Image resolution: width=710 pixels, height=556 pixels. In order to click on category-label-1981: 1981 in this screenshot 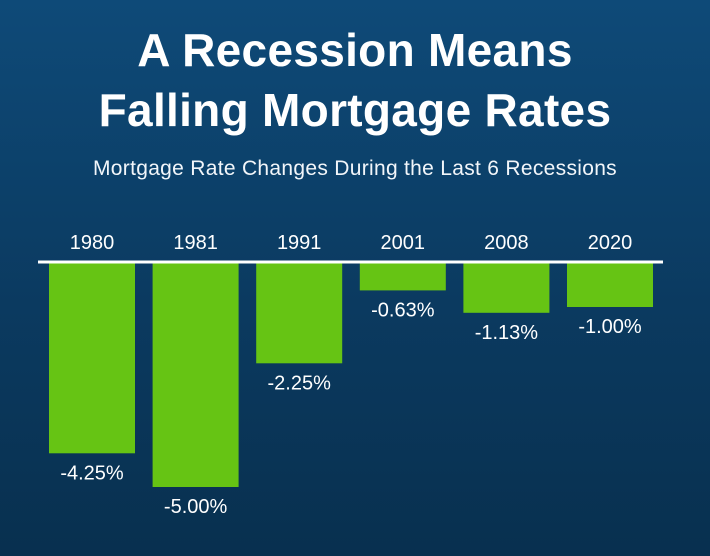, I will do `click(195, 243)`.